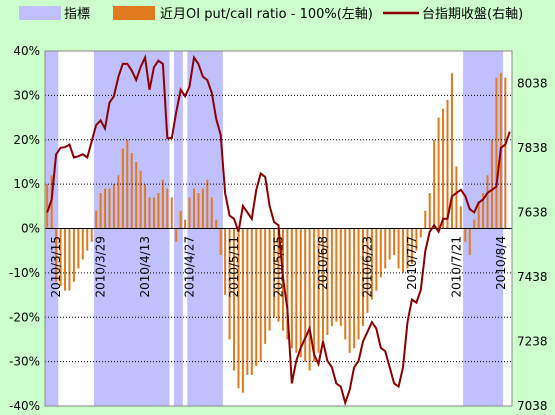 This screenshot has width=555, height=415. What do you see at coordinates (145, 267) in the screenshot?
I see `x-label-2: 2010/4/13` at bounding box center [145, 267].